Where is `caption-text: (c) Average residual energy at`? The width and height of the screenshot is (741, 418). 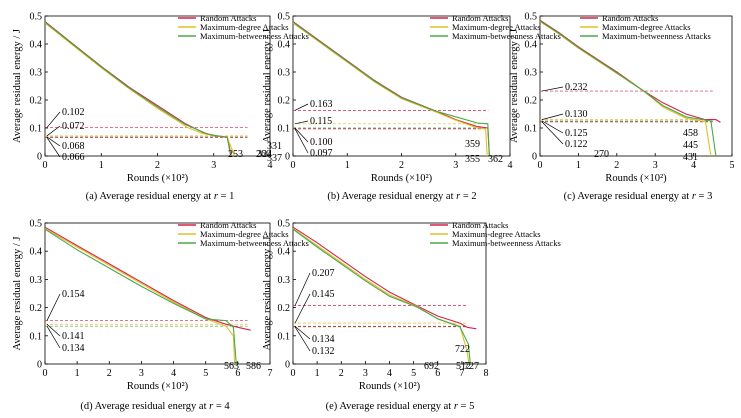
caption-text: (c) Average residual energy at is located at coordinates (628, 196).